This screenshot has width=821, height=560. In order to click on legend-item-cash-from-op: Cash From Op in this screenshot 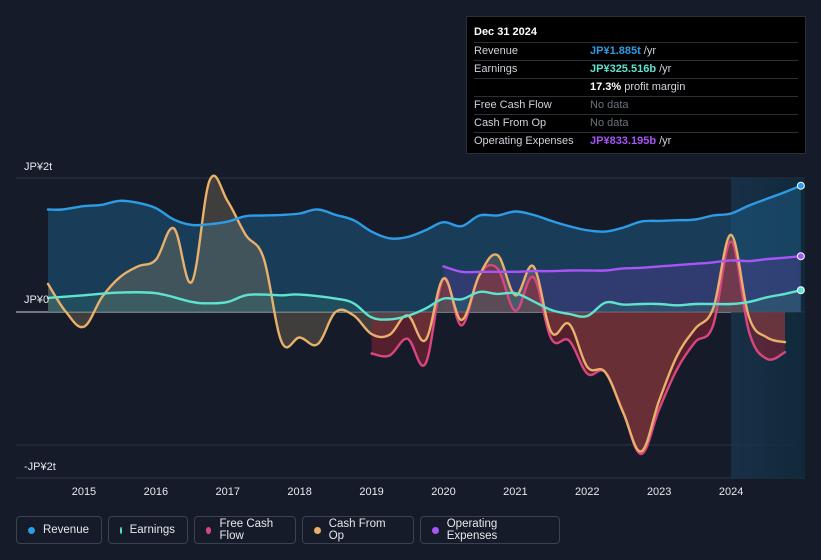, I will do `click(358, 530)`.